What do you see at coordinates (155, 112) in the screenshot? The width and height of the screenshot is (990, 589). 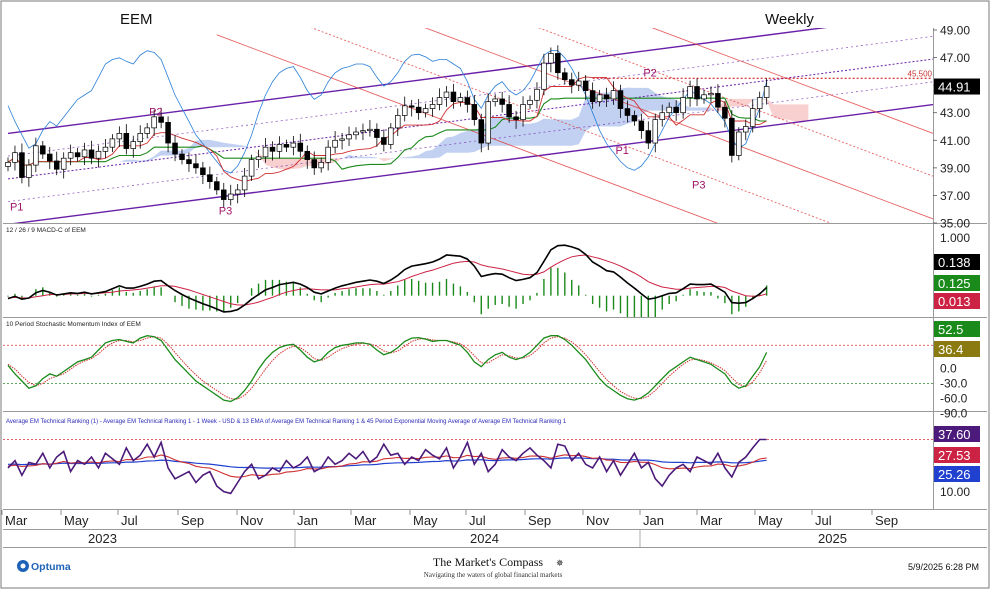 I see `pivot-label-p2: P2` at bounding box center [155, 112].